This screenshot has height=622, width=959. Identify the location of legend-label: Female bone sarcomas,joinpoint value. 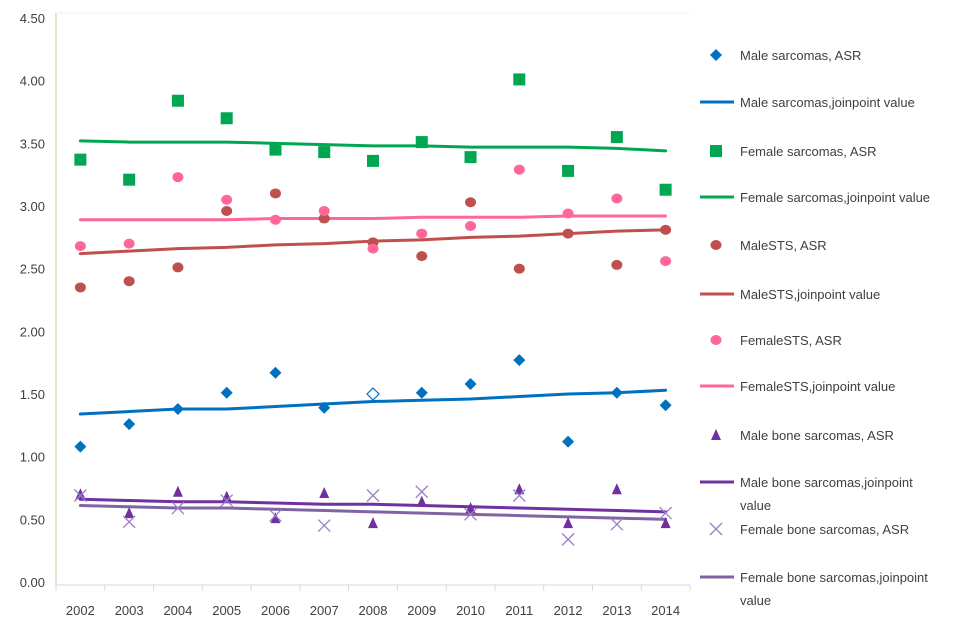
(834, 589).